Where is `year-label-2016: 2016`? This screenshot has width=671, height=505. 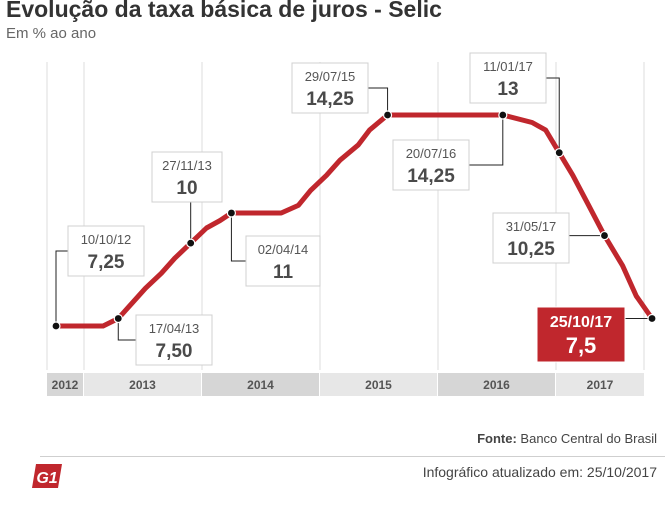 year-label-2016: 2016 is located at coordinates (496, 385).